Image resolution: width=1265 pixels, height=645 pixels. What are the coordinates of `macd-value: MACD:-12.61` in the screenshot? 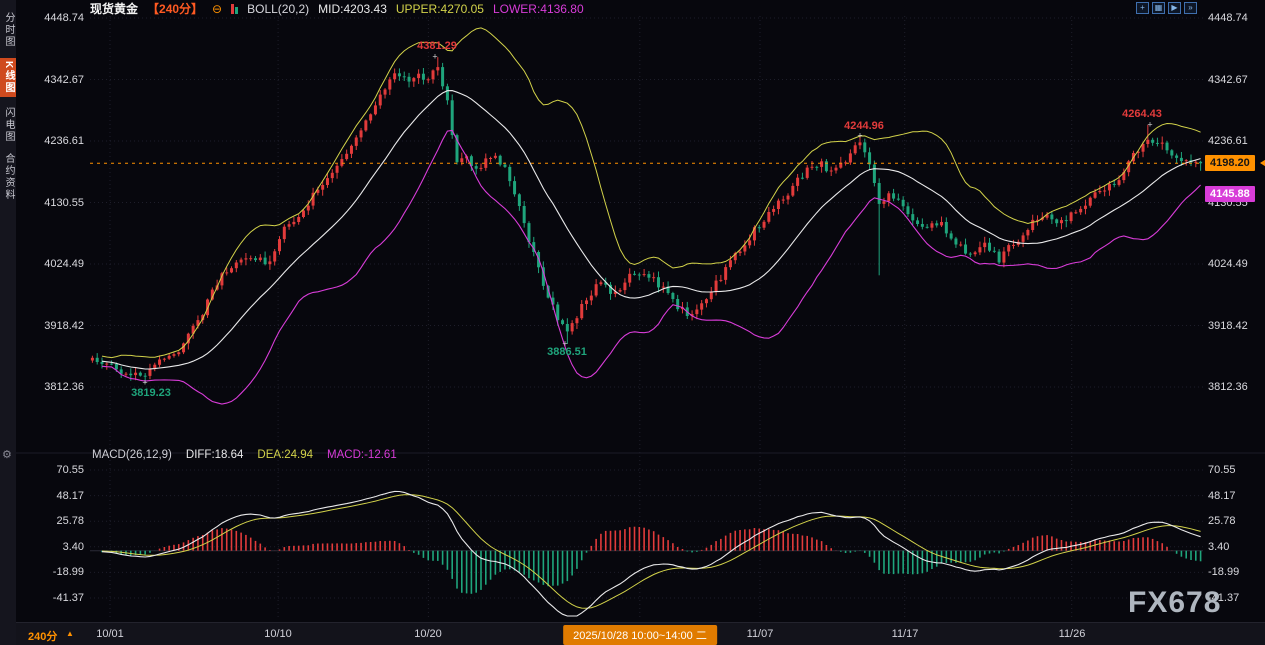 It's located at (362, 455).